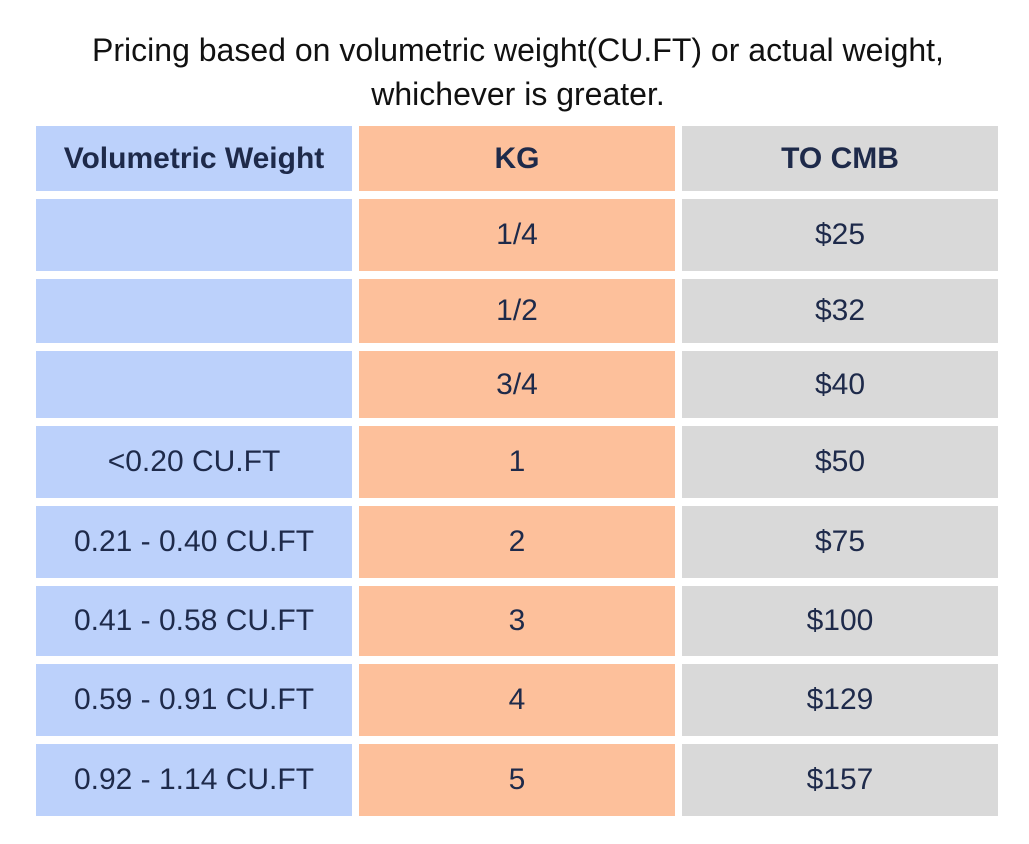 This screenshot has height=844, width=1029. What do you see at coordinates (194, 621) in the screenshot?
I see `volume-cell: 0.41 - 0.58 CU.FT` at bounding box center [194, 621].